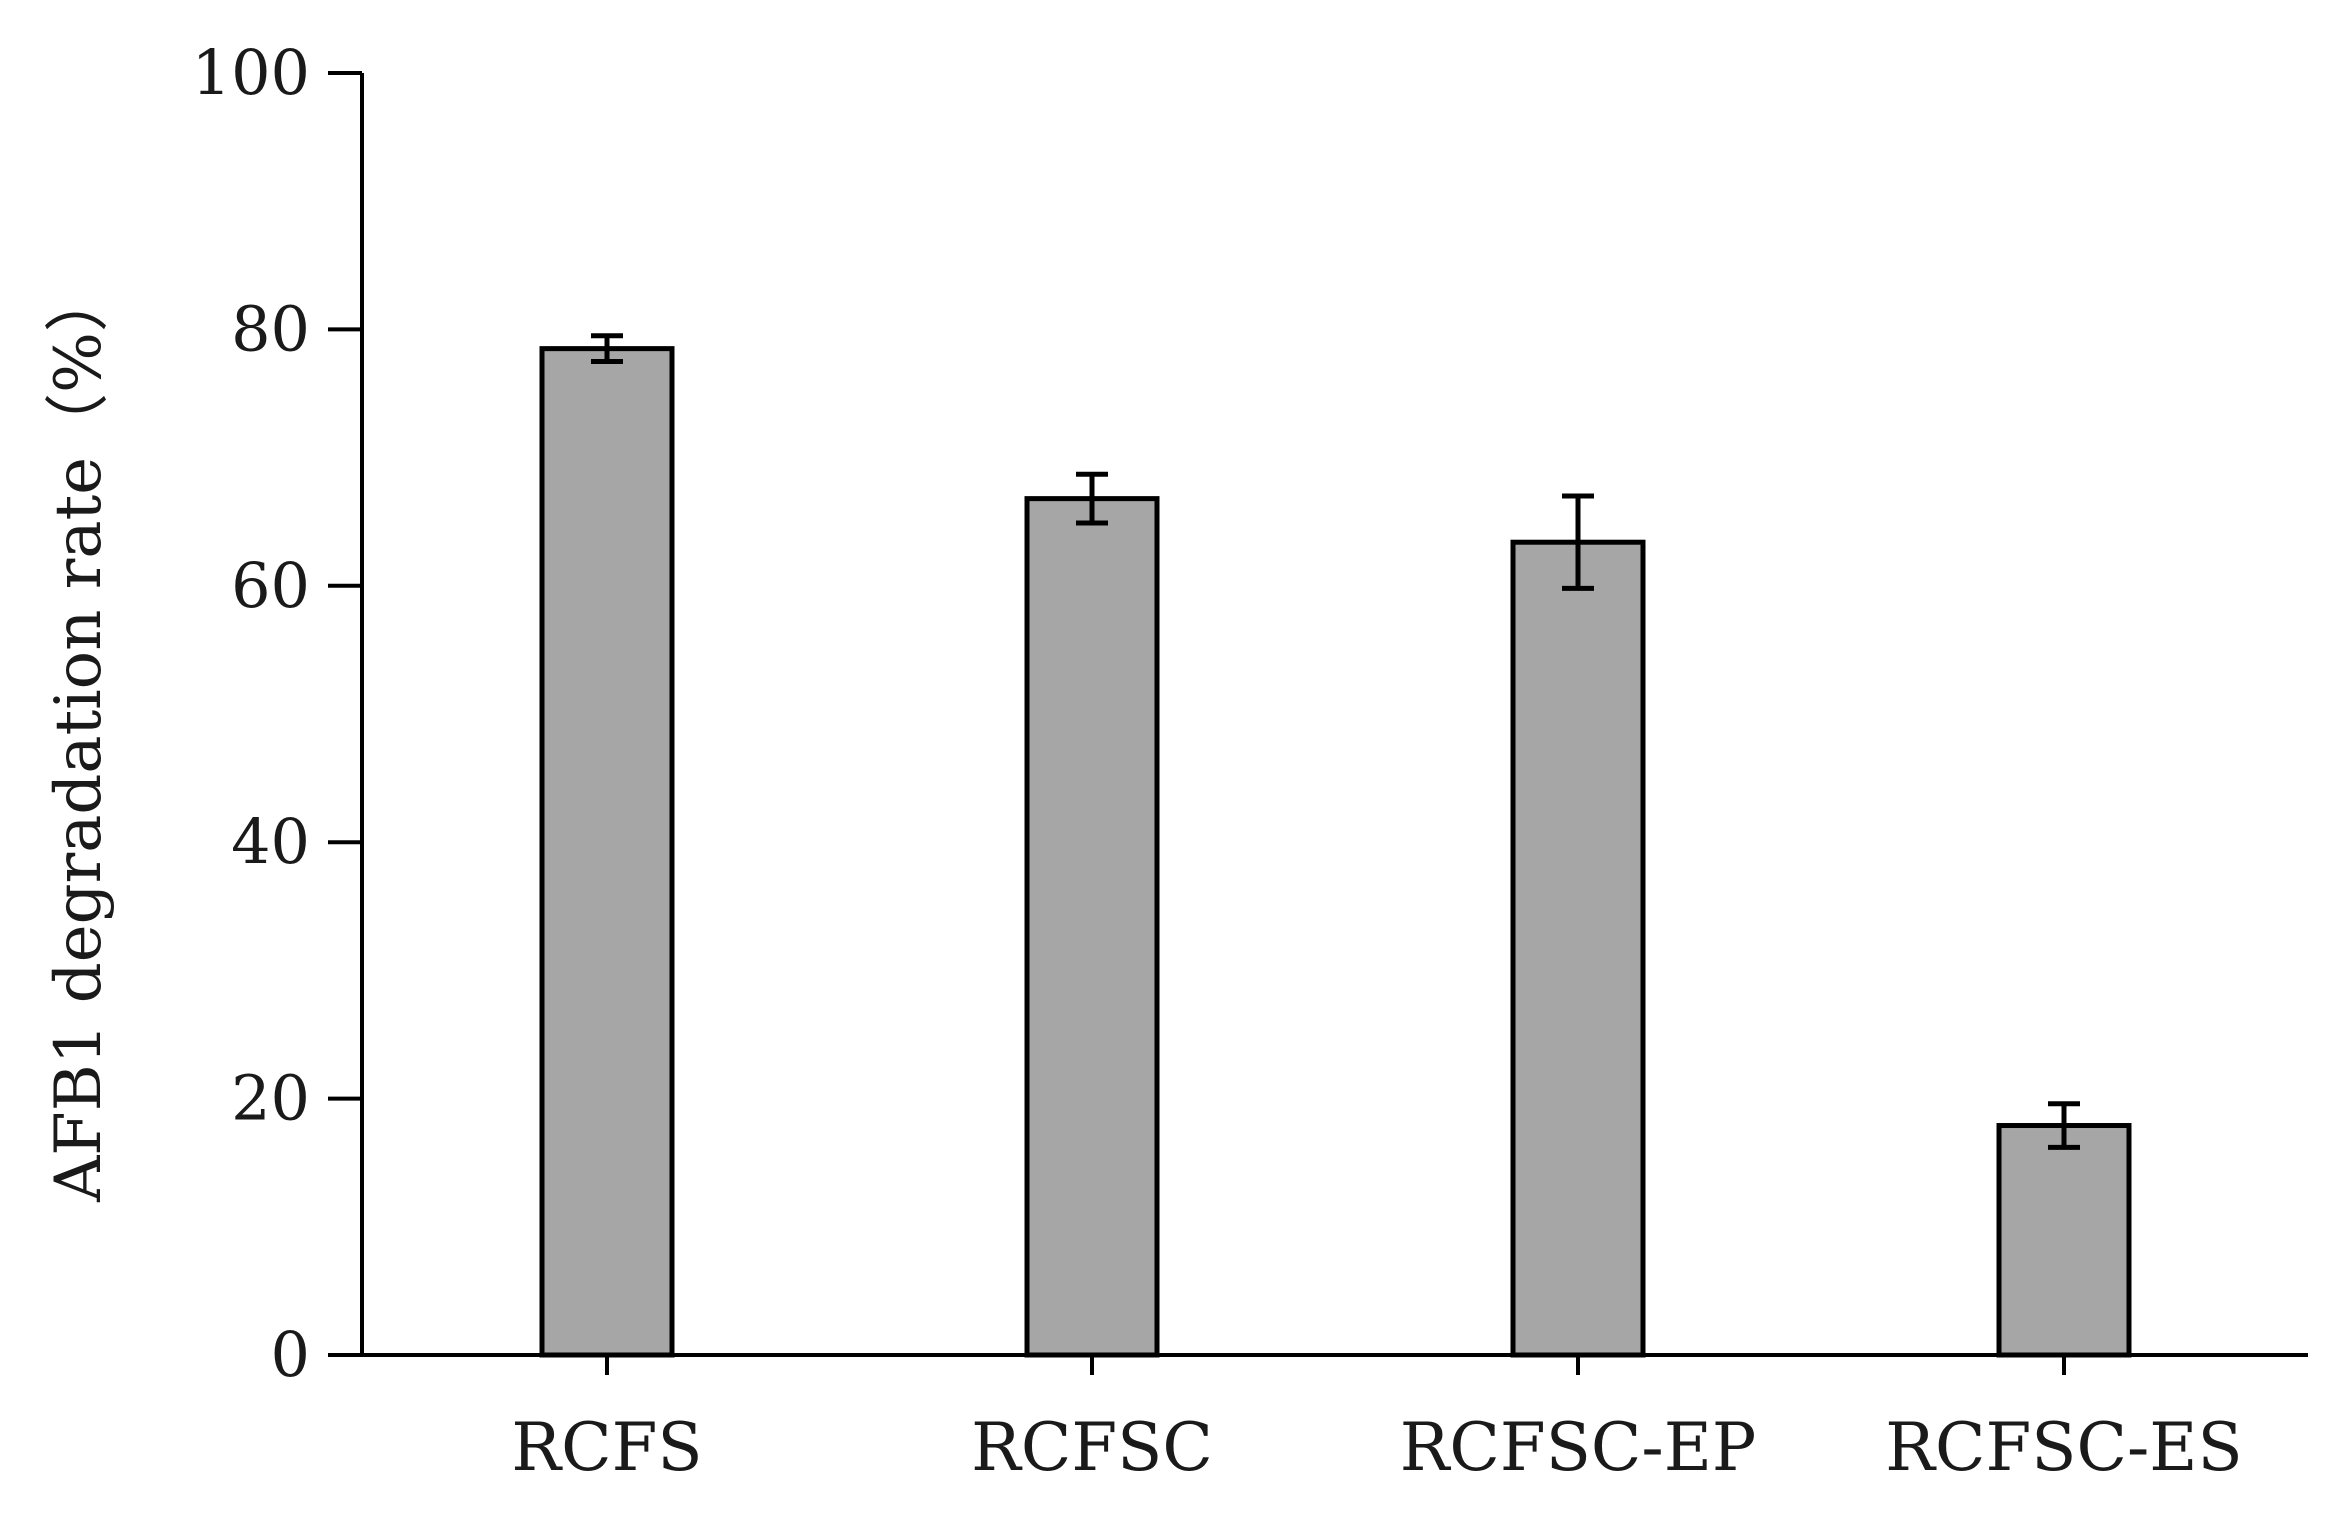  Describe the element at coordinates (270, 841) in the screenshot. I see `y-tick-label: 40` at that location.